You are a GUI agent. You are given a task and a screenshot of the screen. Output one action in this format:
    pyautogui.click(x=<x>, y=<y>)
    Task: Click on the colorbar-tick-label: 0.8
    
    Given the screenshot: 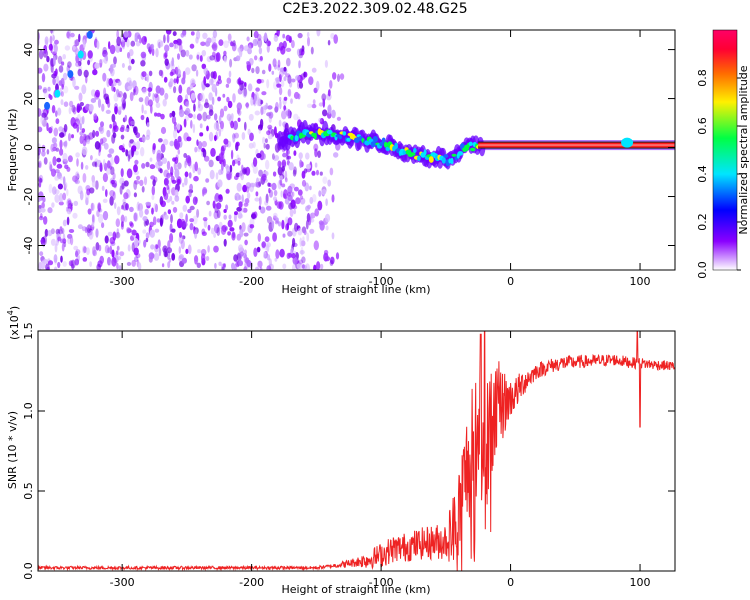 What is the action you would take?
    pyautogui.click(x=702, y=78)
    